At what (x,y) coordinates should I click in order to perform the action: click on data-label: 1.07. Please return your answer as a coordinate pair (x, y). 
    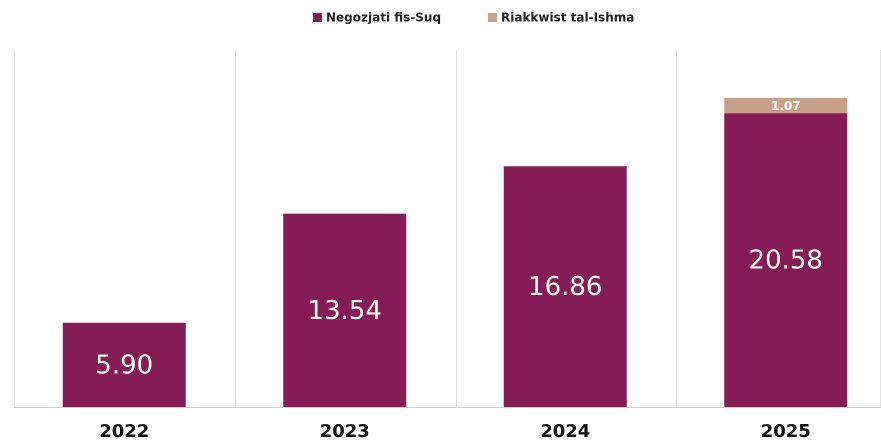
    Looking at the image, I should click on (786, 106).